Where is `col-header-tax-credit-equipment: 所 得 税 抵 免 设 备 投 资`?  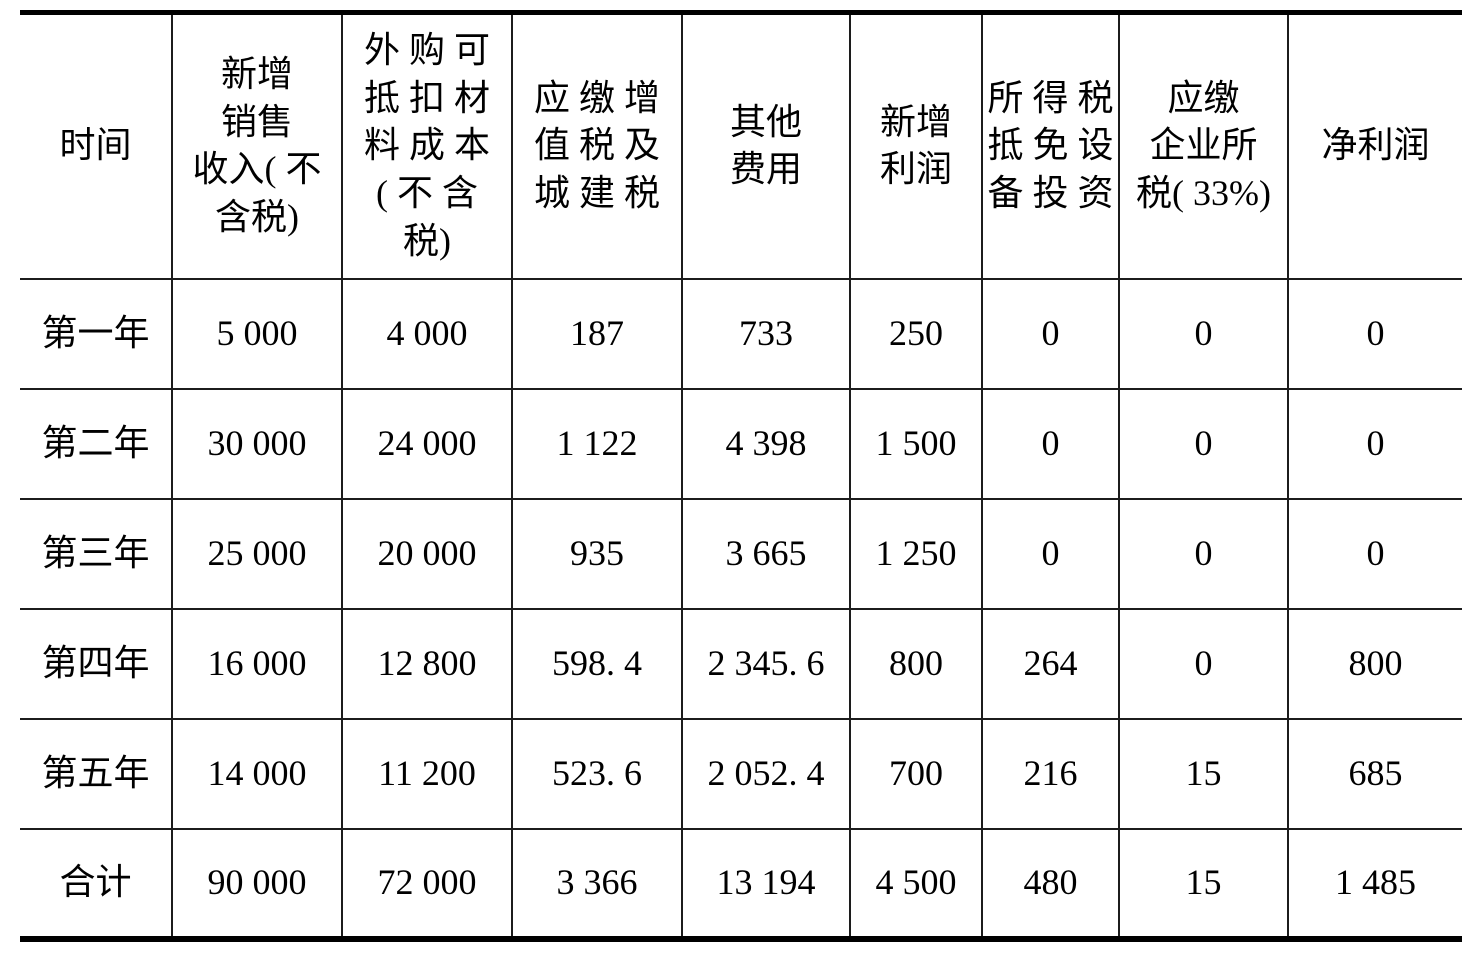 col-header-tax-credit-equipment: 所 得 税 抵 免 设 备 投 资 is located at coordinates (1050, 145).